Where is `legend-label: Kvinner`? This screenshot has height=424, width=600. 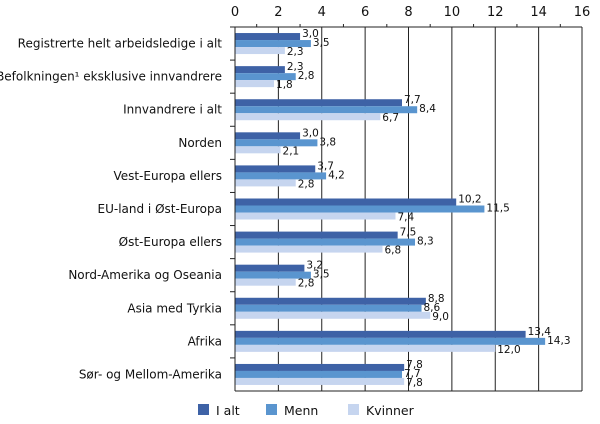 legend-label: Kvinner is located at coordinates (390, 410).